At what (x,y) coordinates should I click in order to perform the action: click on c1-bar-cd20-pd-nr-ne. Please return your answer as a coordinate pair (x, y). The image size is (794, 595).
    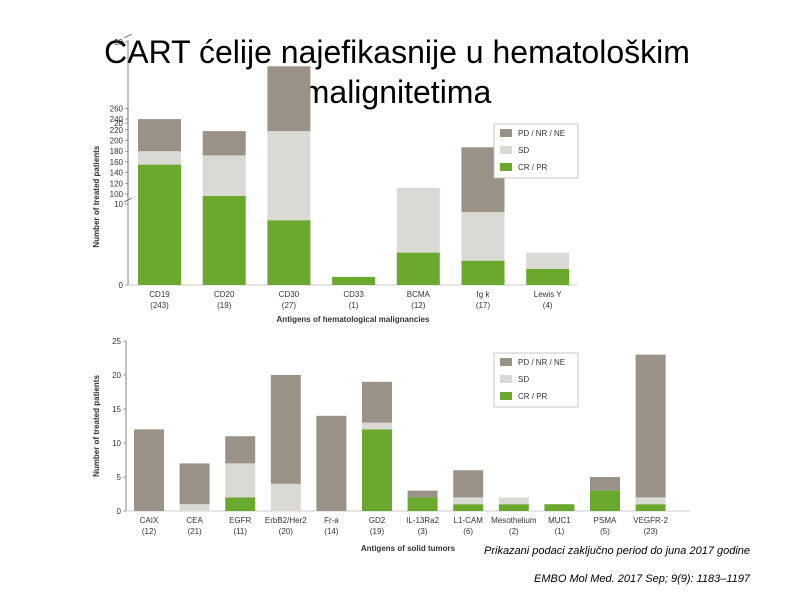
    Looking at the image, I should click on (224, 143).